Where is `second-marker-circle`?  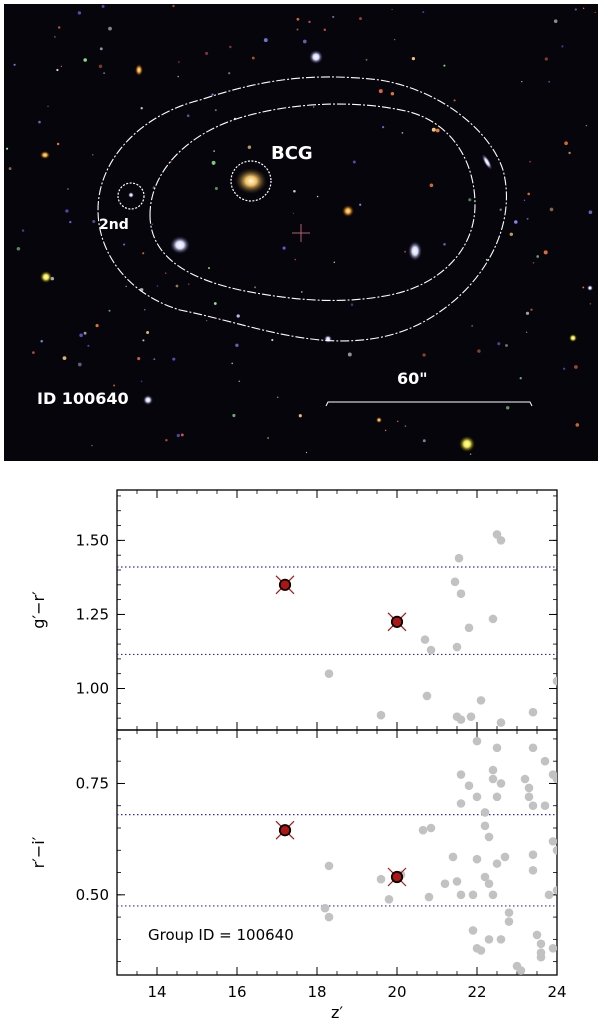 second-marker-circle is located at coordinates (131, 196).